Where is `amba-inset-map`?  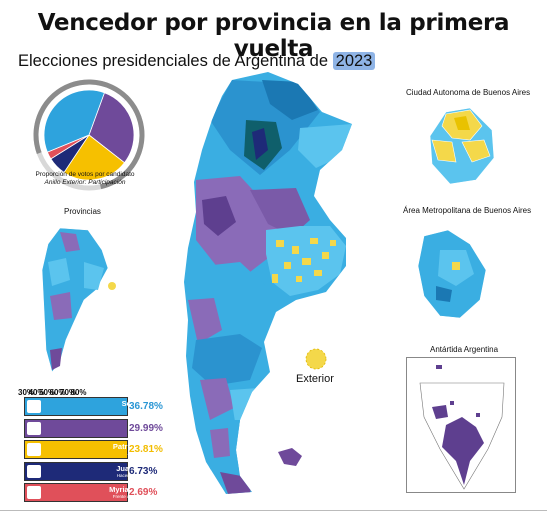
amba-inset-map is located at coordinates (452, 274).